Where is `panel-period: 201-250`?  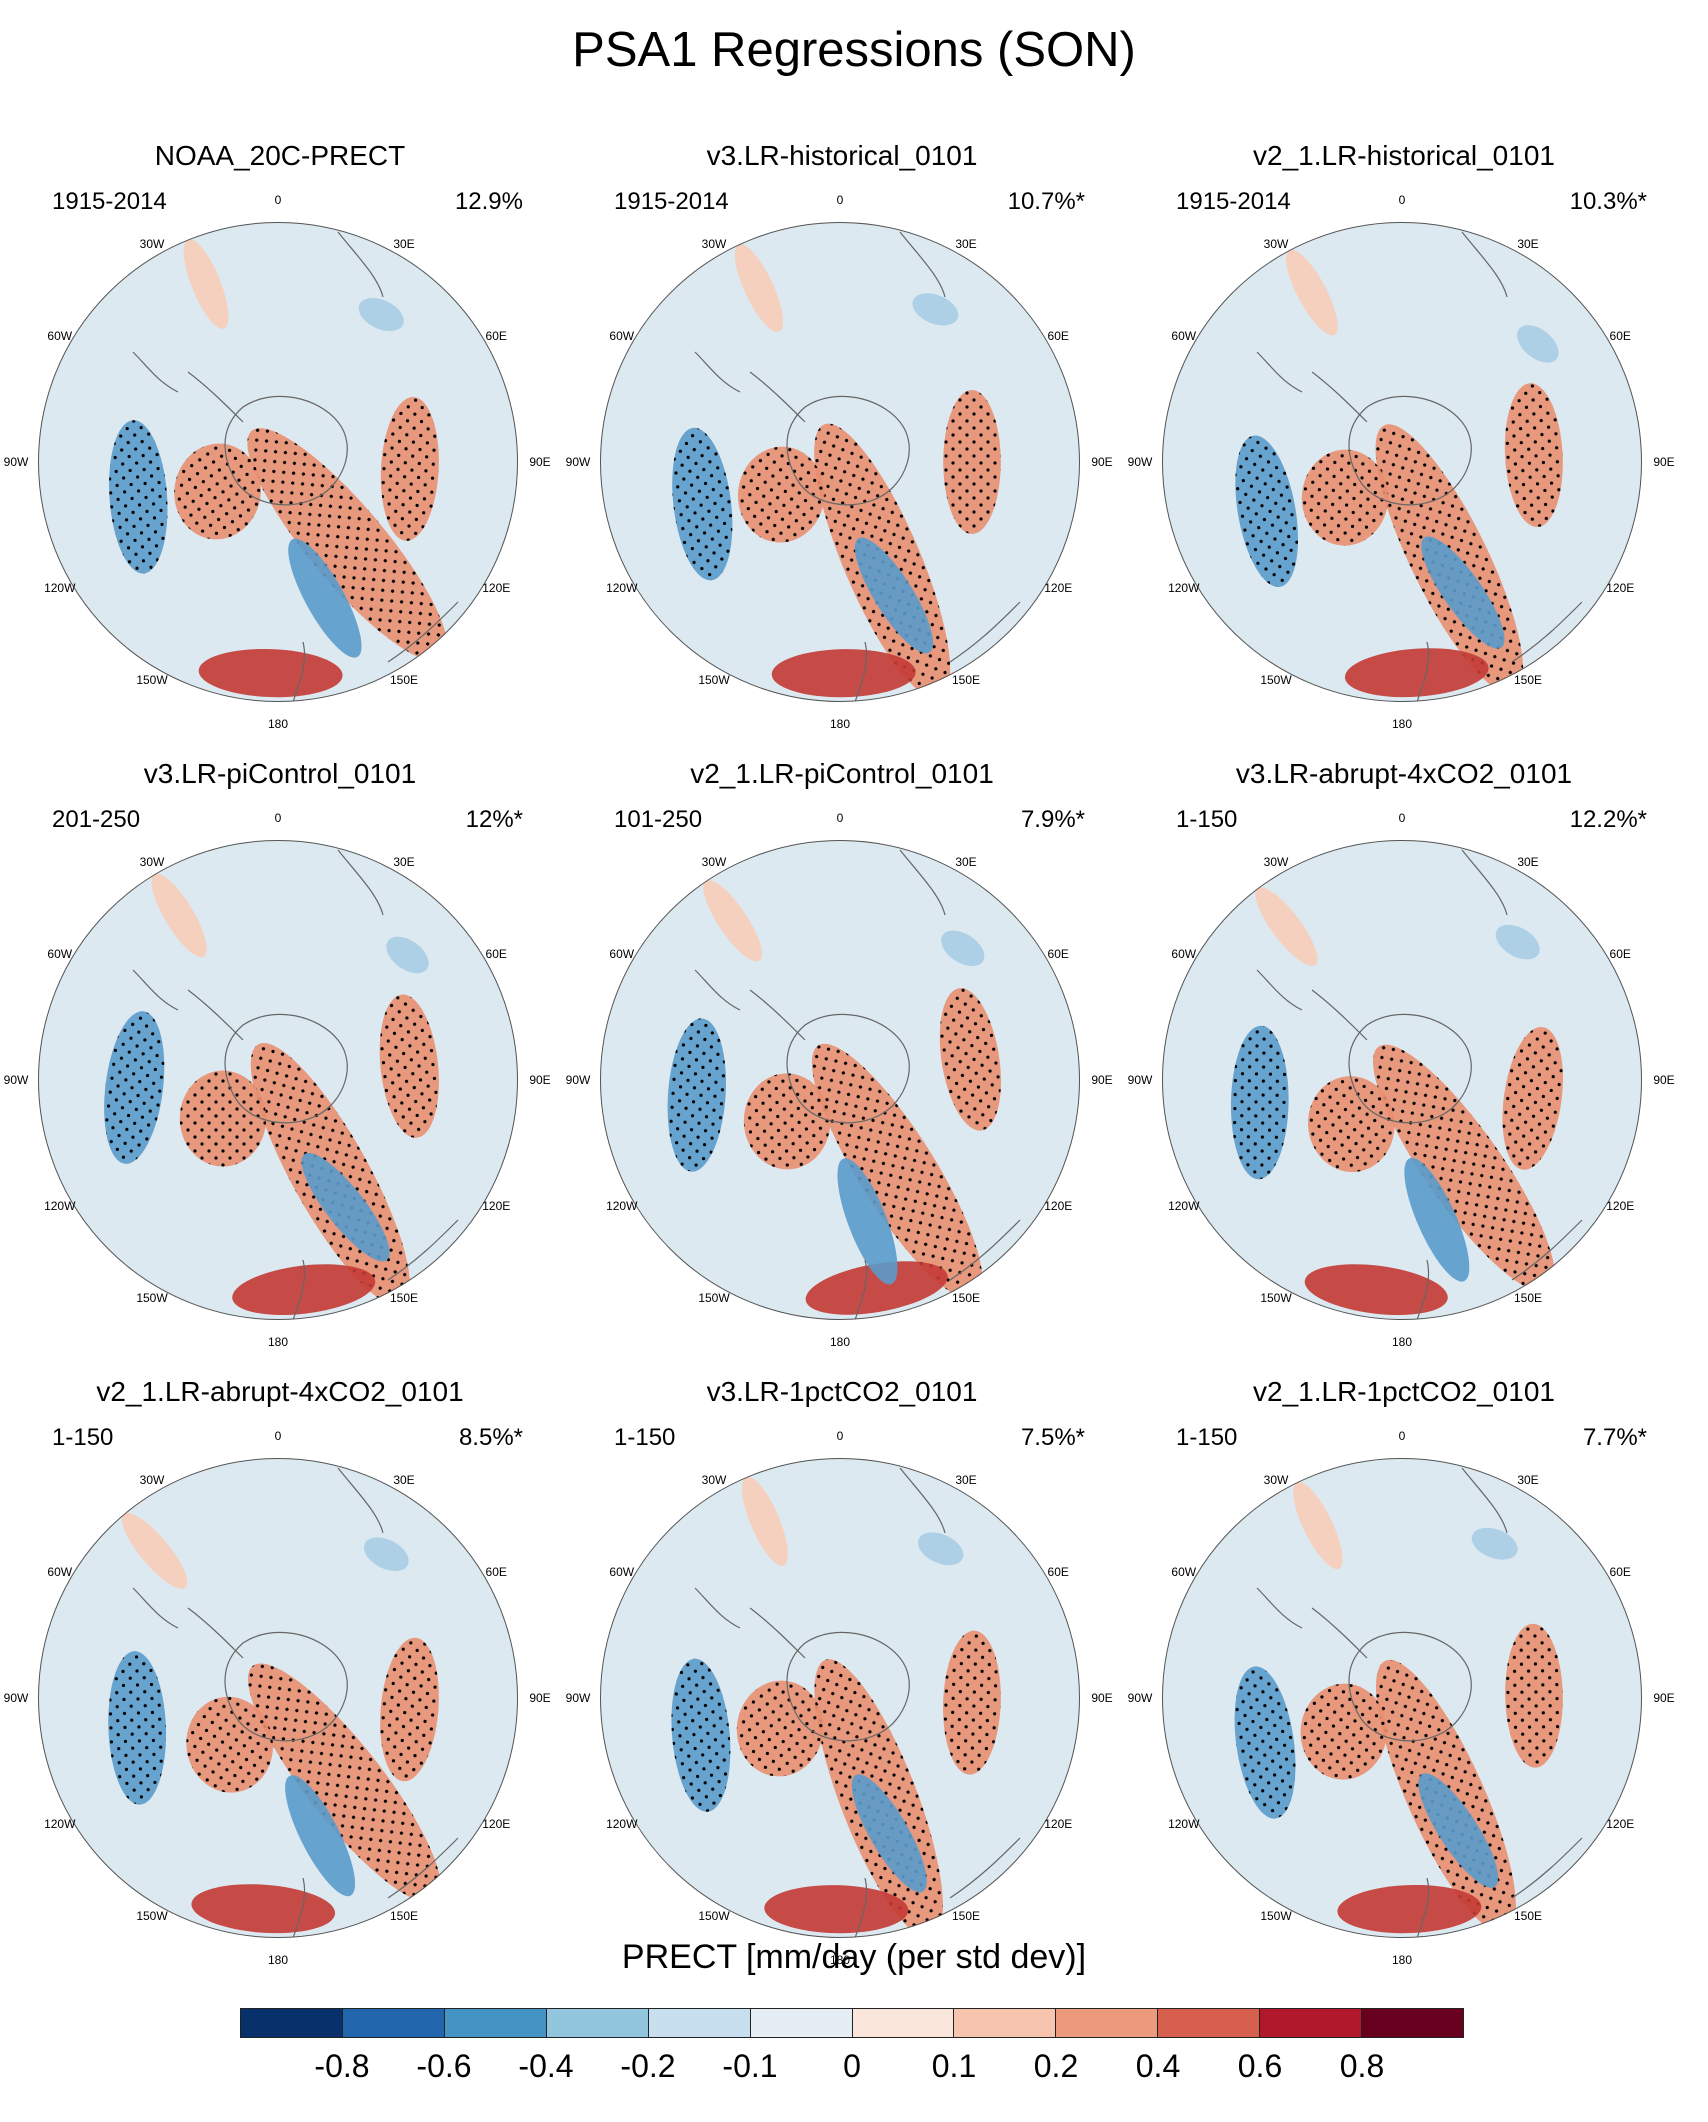
panel-period: 201-250 is located at coordinates (96, 819).